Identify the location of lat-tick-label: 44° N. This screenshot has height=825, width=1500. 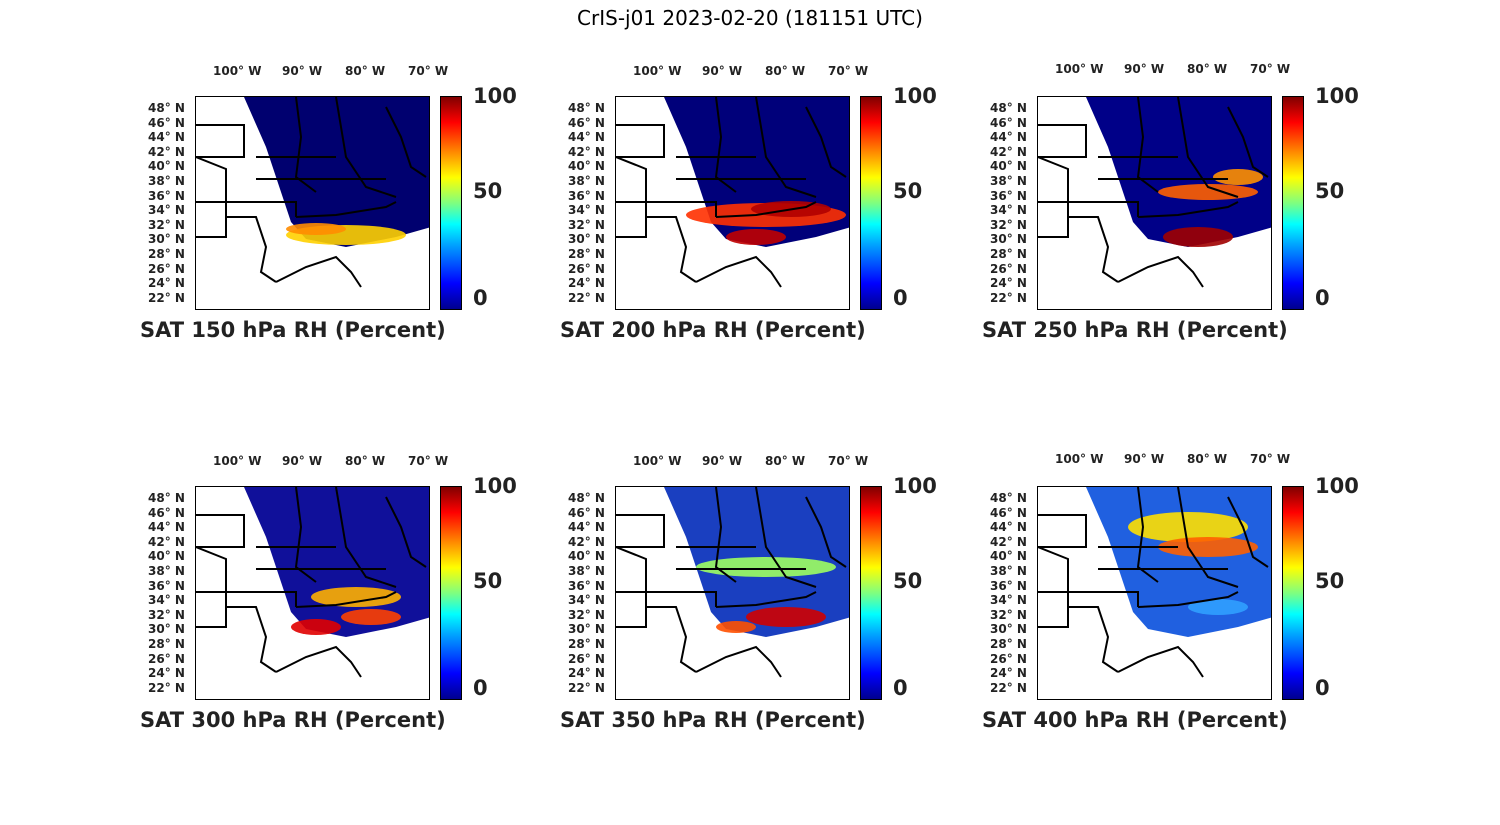
(166, 527).